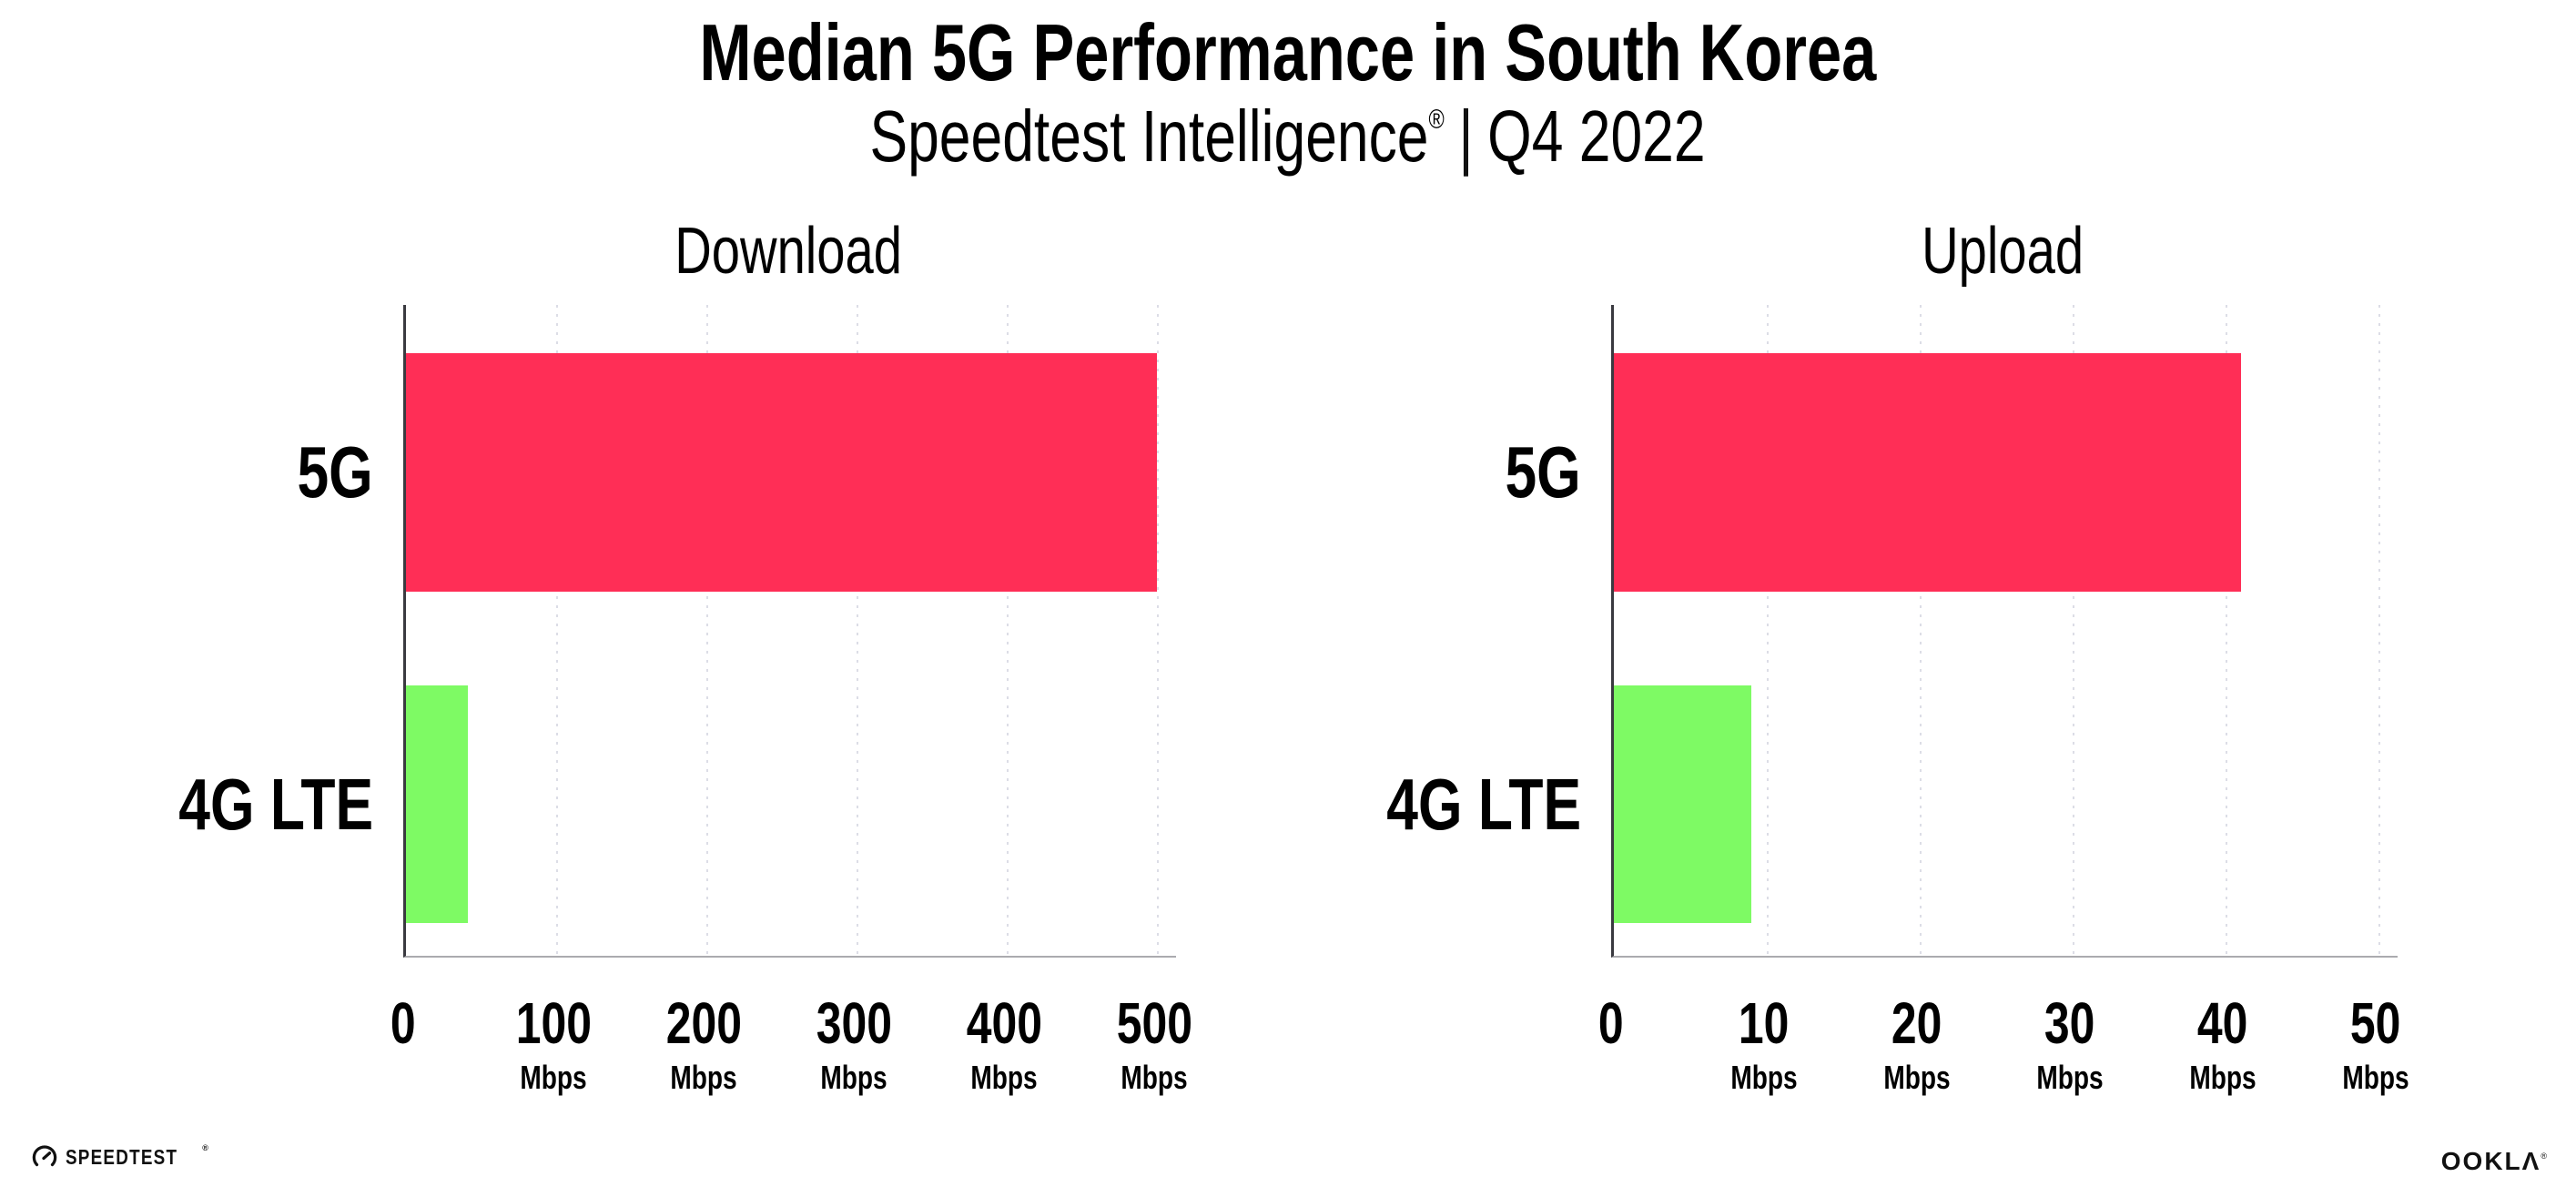  I want to click on x-tick: 20 Mbps, so click(1917, 1043).